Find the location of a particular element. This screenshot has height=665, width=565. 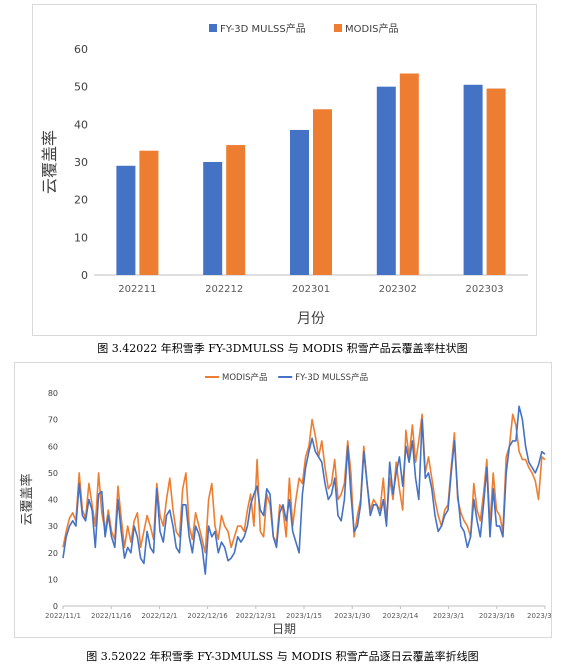

x-tick-label: 2023/3/31 is located at coordinates (539, 616).